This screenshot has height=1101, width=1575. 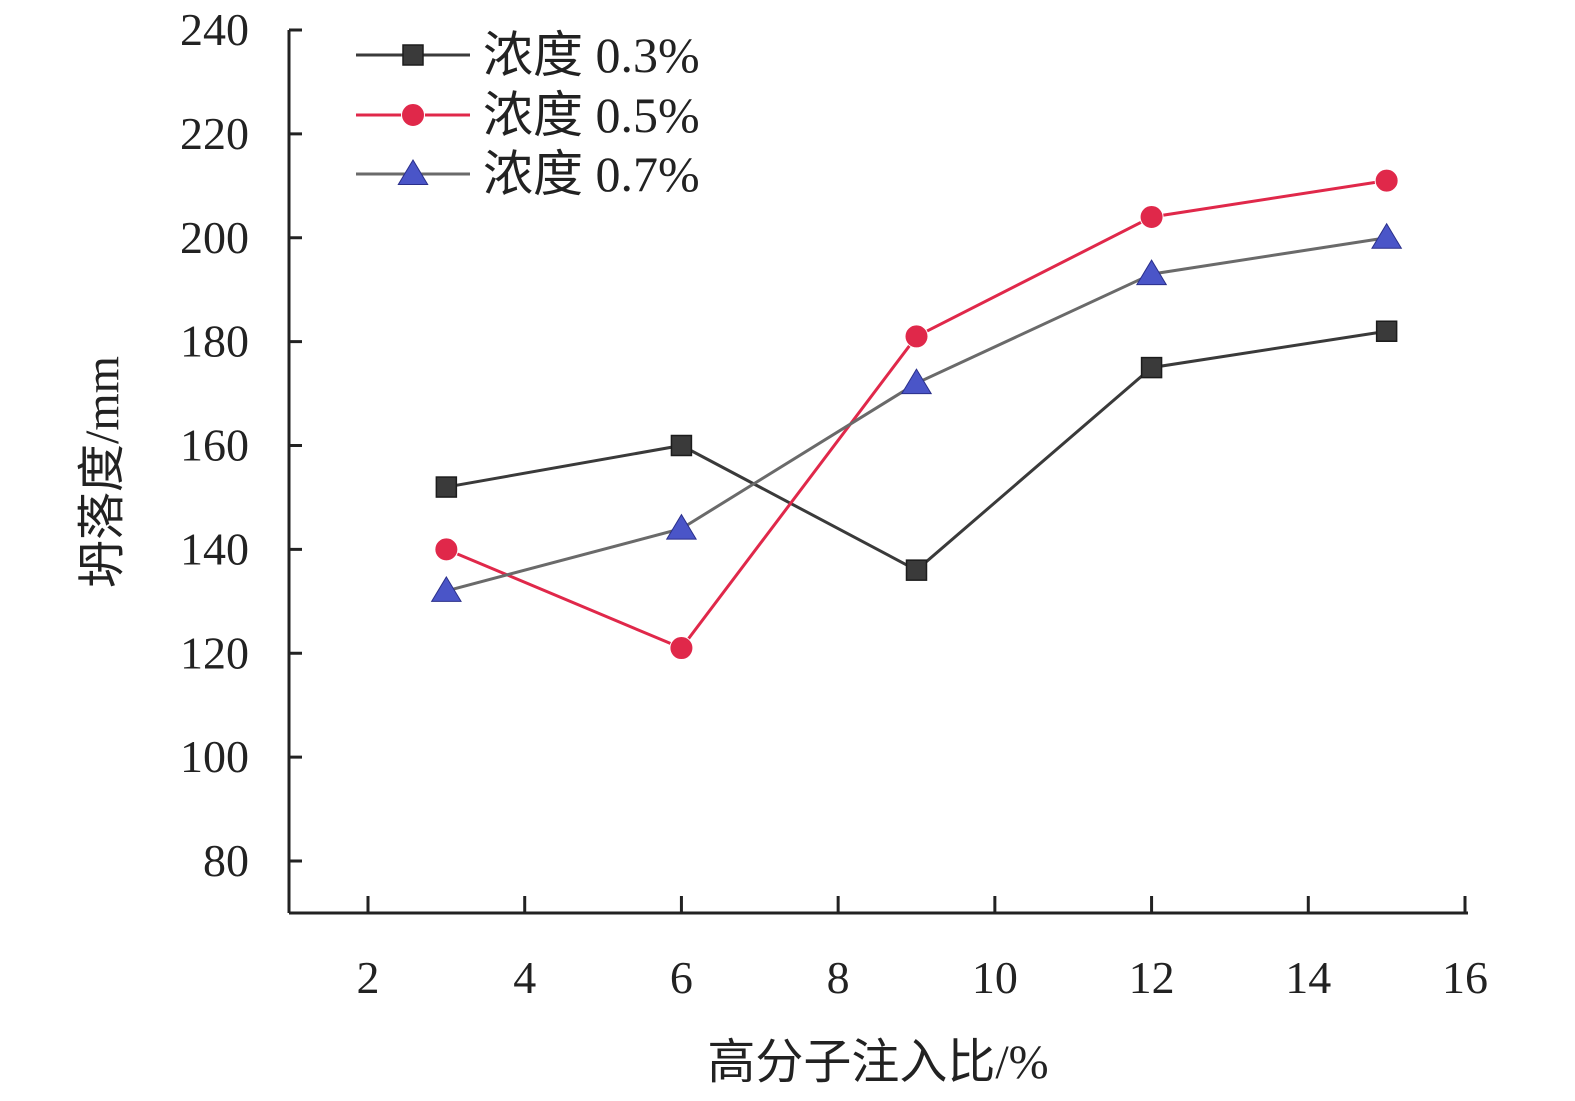 What do you see at coordinates (368, 977) in the screenshot?
I see `x-tick-label: 2` at bounding box center [368, 977].